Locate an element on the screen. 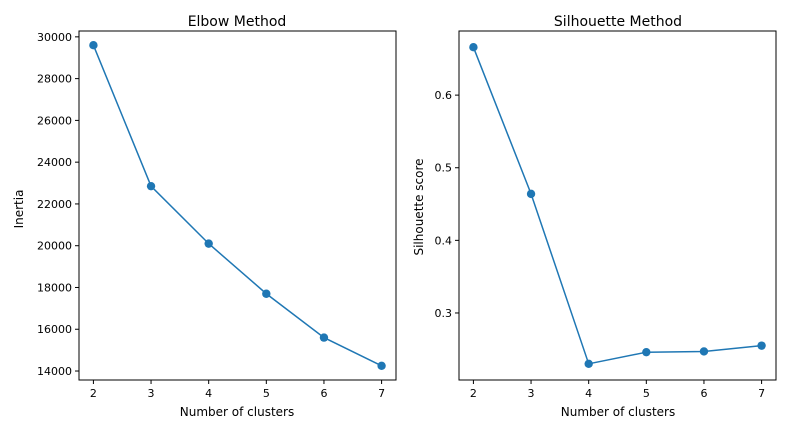 This screenshot has width=799, height=431. elbow-chart-ytick-label: 18000 is located at coordinates (54, 287).